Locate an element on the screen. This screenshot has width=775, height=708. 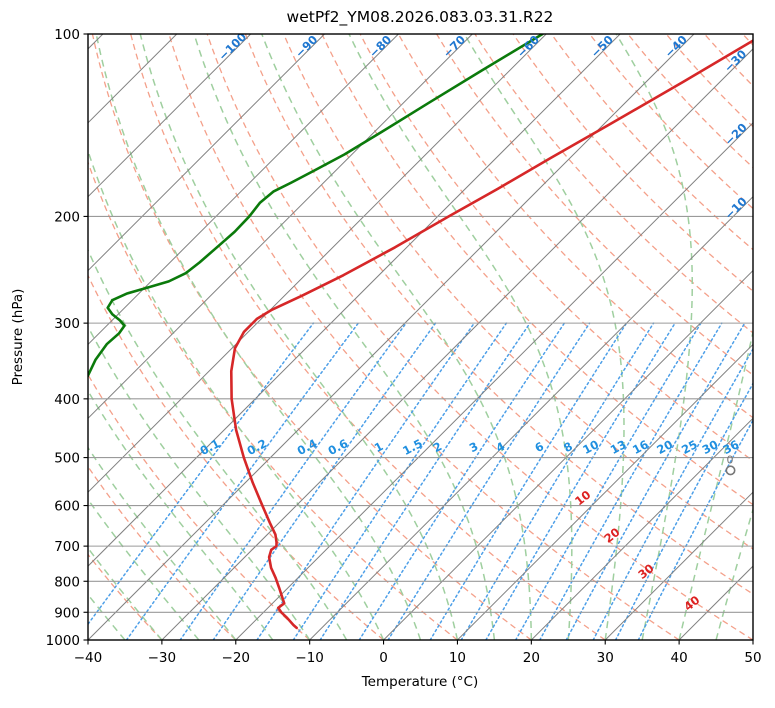
mixing-ratio-label: 36 is located at coordinates (730, 447).